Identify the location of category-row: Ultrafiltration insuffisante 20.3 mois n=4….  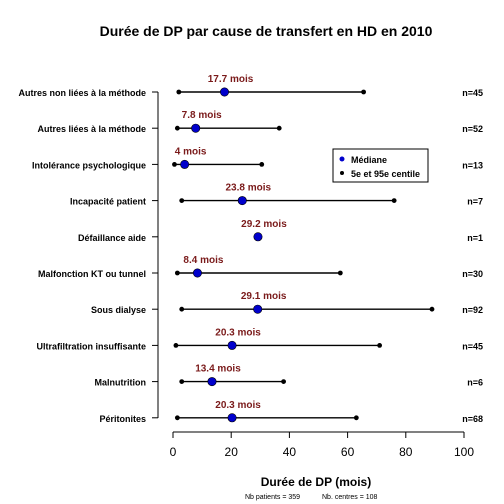
(259, 339).